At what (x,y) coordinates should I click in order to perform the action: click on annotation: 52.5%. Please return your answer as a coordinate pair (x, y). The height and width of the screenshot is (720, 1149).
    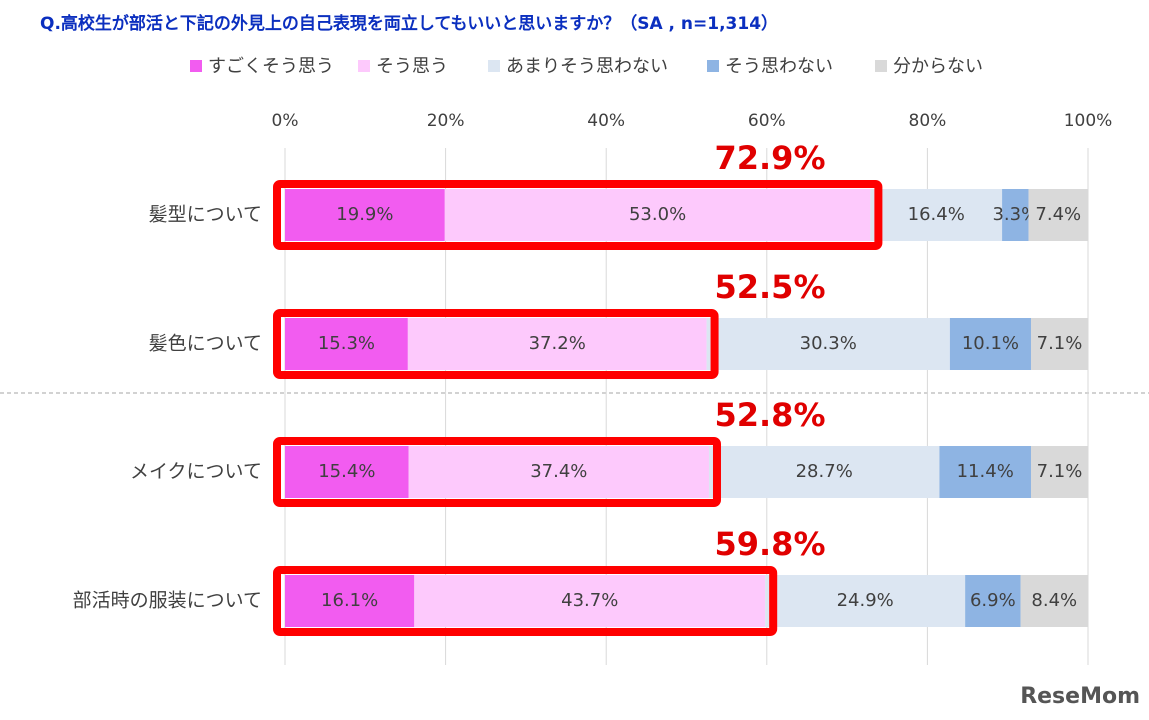
    Looking at the image, I should click on (769, 287).